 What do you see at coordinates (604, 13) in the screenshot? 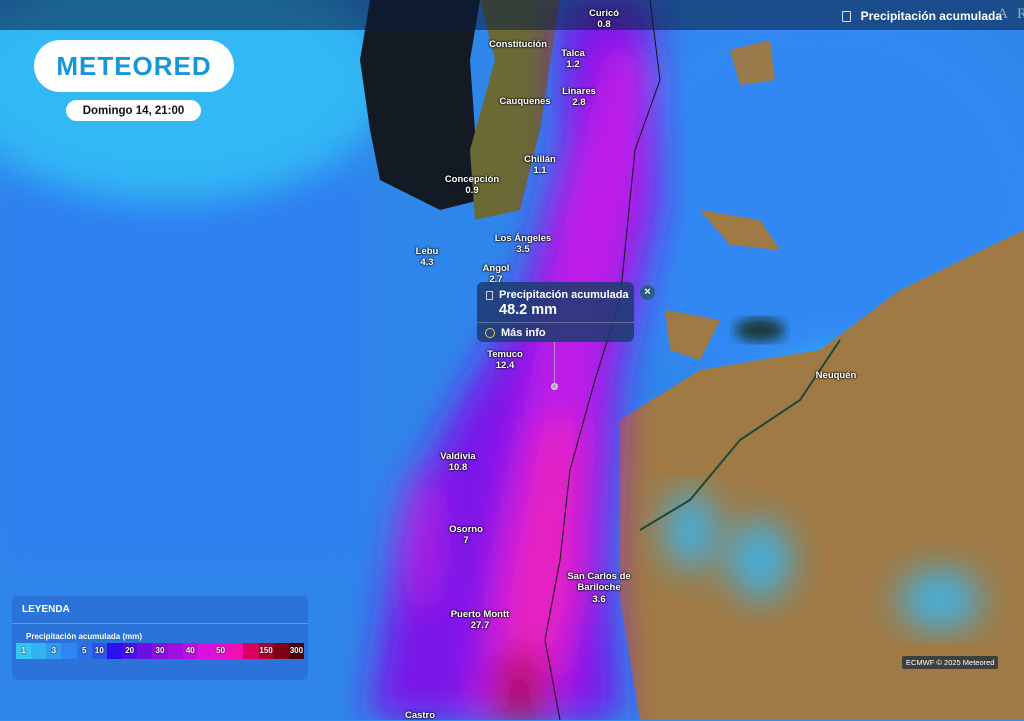
I see `city-name: Curicó` at bounding box center [604, 13].